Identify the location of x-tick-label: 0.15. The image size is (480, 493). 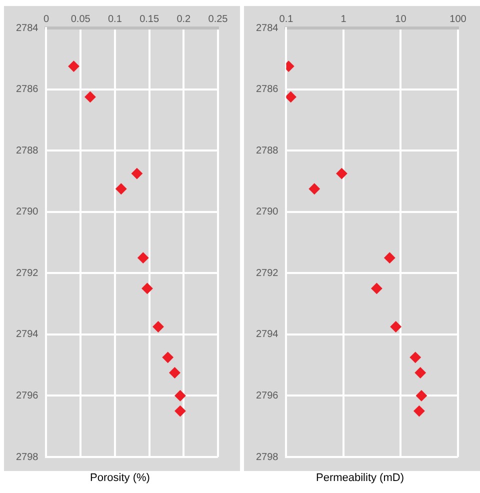
(150, 19).